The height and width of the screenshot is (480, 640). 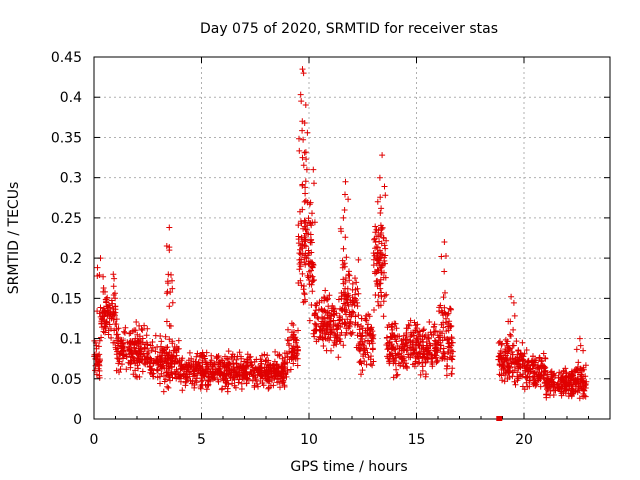 I want to click on x-tick-label: 20, so click(x=524, y=440).